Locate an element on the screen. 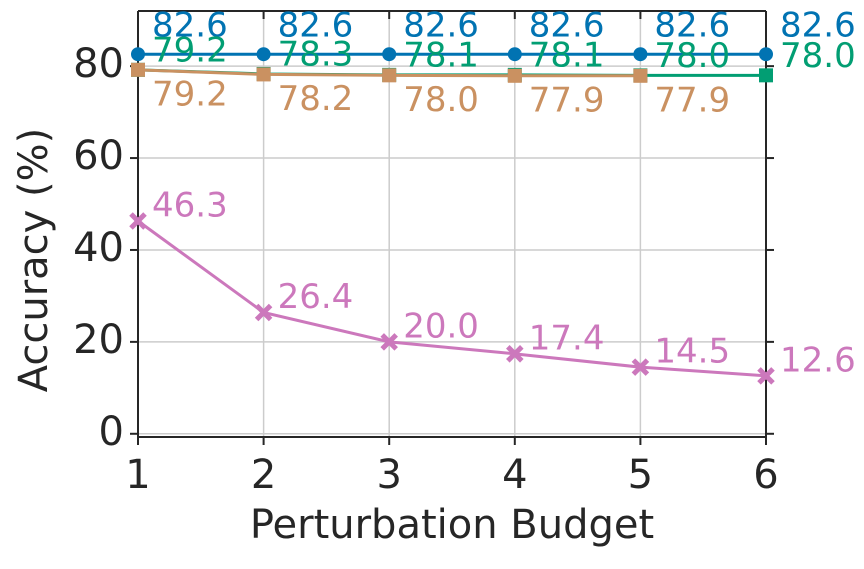 The width and height of the screenshot is (864, 569). x-tick-label: 3 is located at coordinates (388, 475).